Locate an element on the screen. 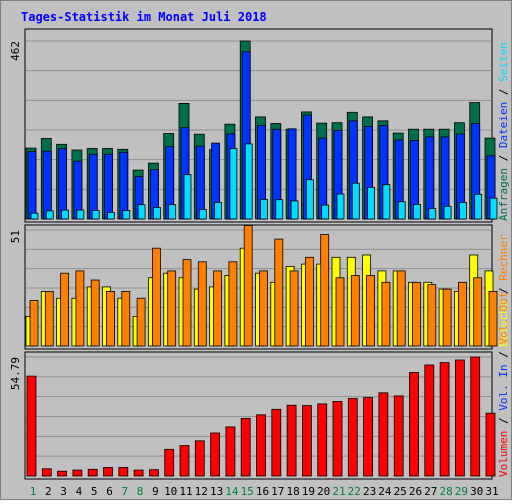 This screenshot has width=512, height=504. x-tick-label: 17 is located at coordinates (277, 491).